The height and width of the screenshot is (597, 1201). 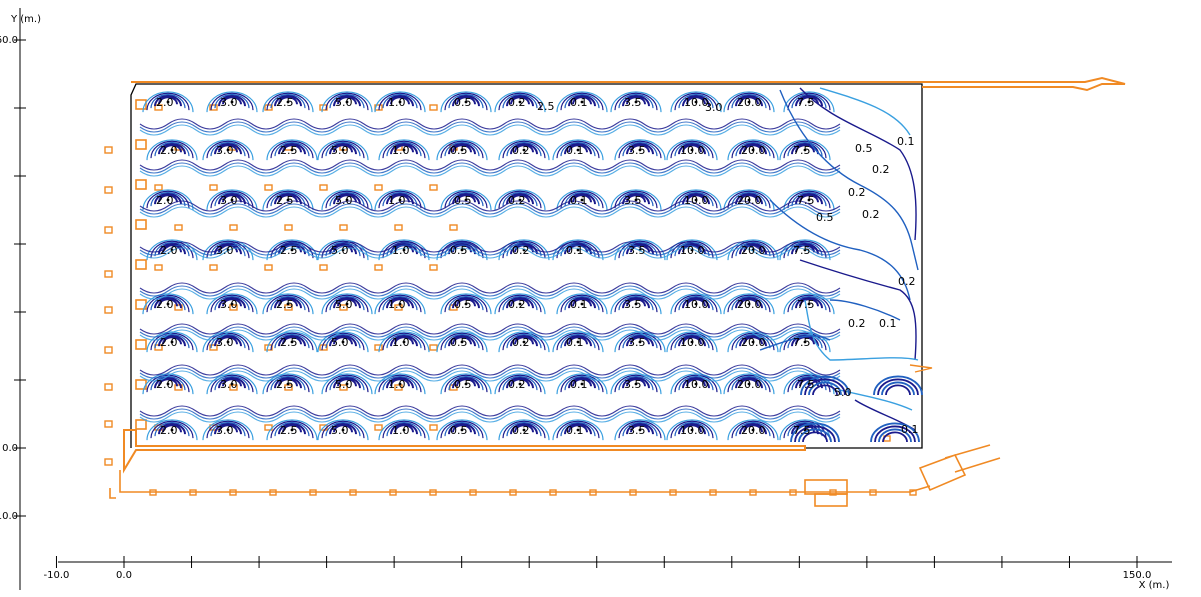 What do you see at coordinates (225, 150) in the screenshot?
I see `contour-label: 3.0` at bounding box center [225, 150].